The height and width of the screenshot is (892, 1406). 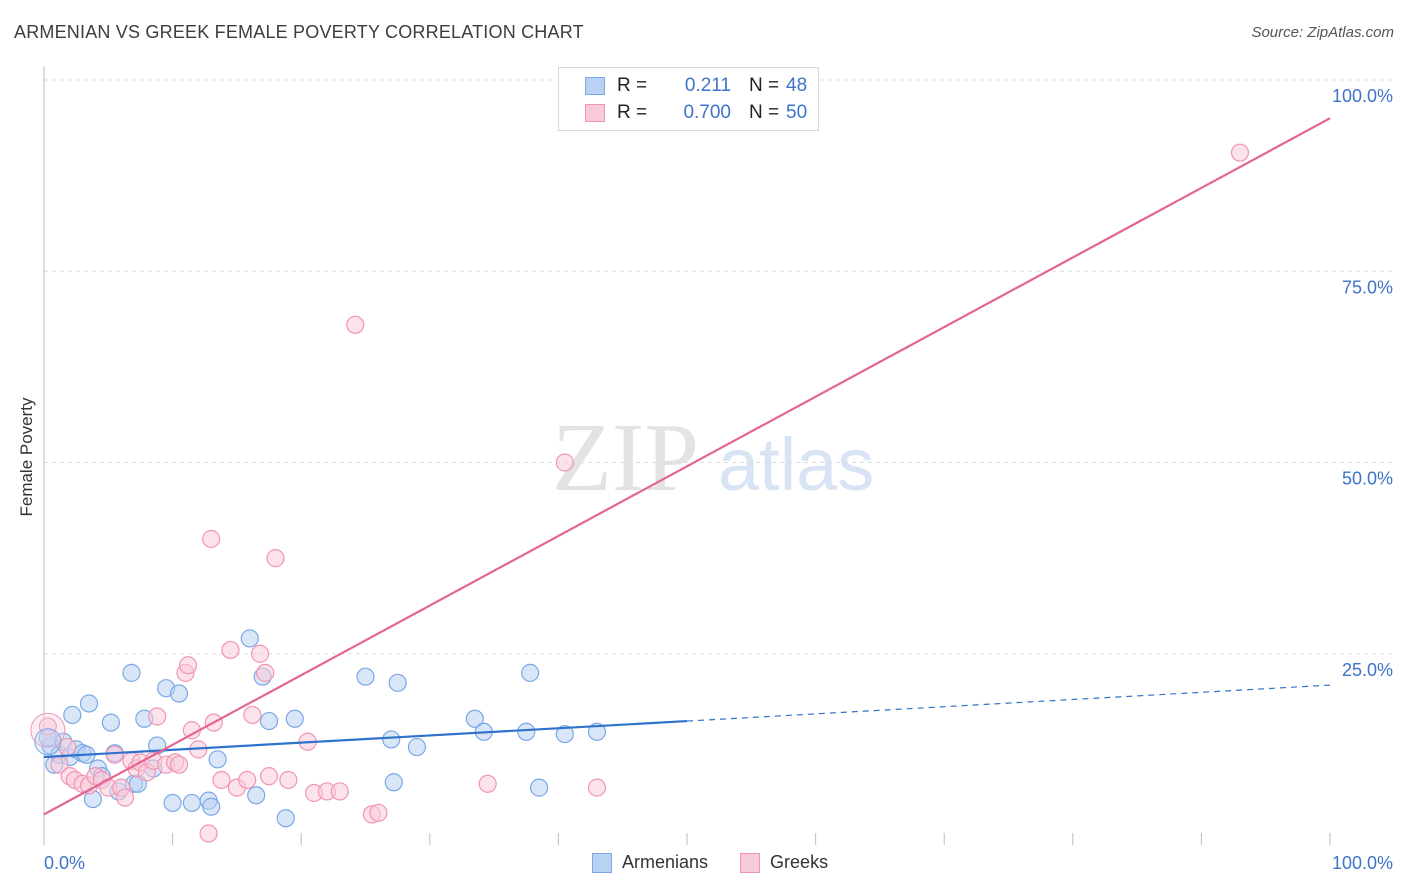 What do you see at coordinates (707, 112) in the screenshot?
I see `greeks-r-value: 0.700` at bounding box center [707, 112].